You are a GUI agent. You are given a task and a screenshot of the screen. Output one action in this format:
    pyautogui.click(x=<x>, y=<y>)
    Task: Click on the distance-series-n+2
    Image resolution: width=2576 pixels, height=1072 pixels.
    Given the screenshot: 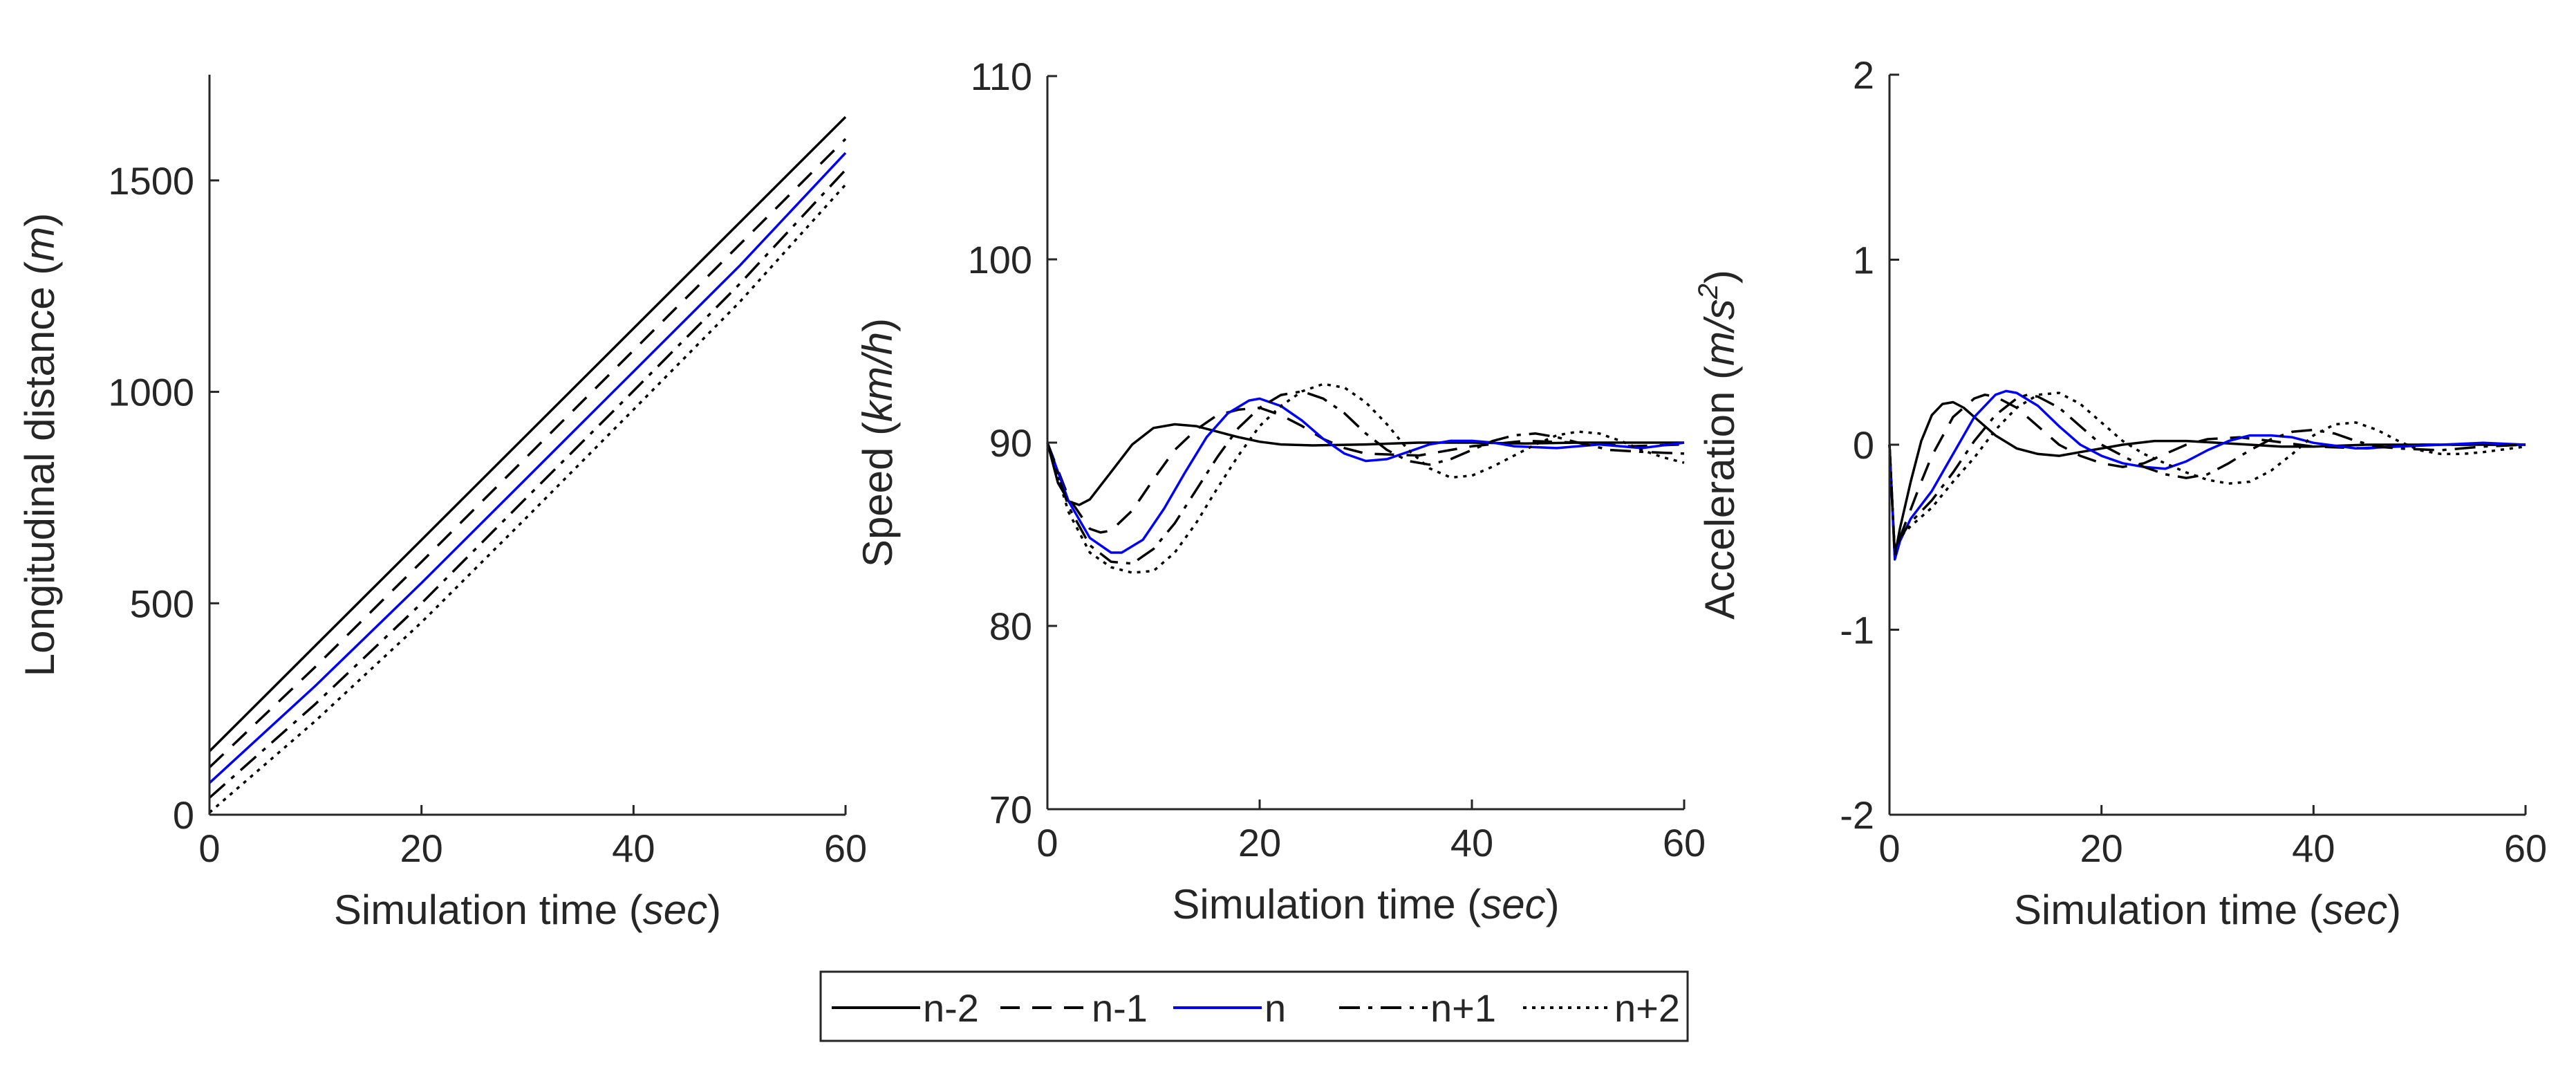 What is the action you would take?
    pyautogui.click(x=527, y=498)
    